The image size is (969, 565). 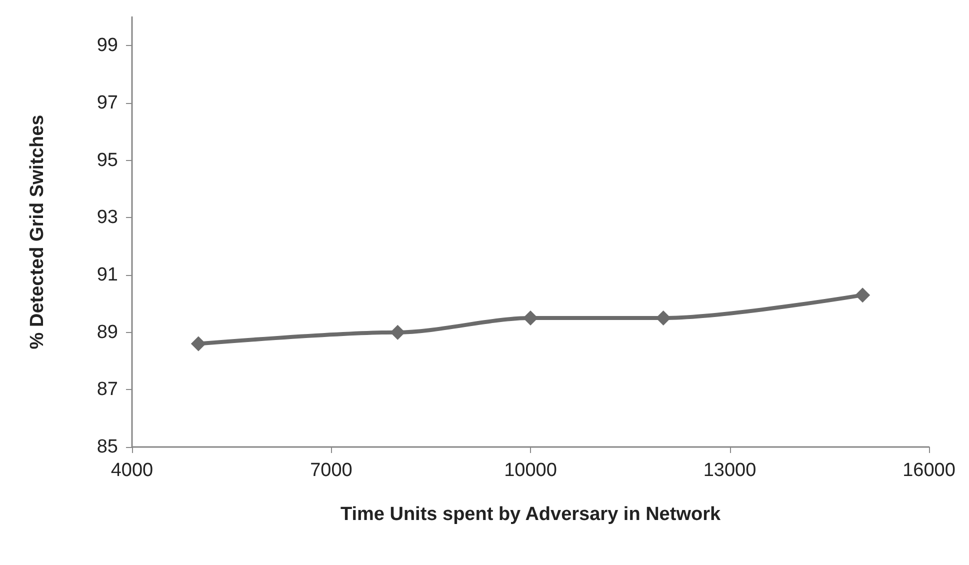 I want to click on y-tick-label: 97, so click(x=107, y=103).